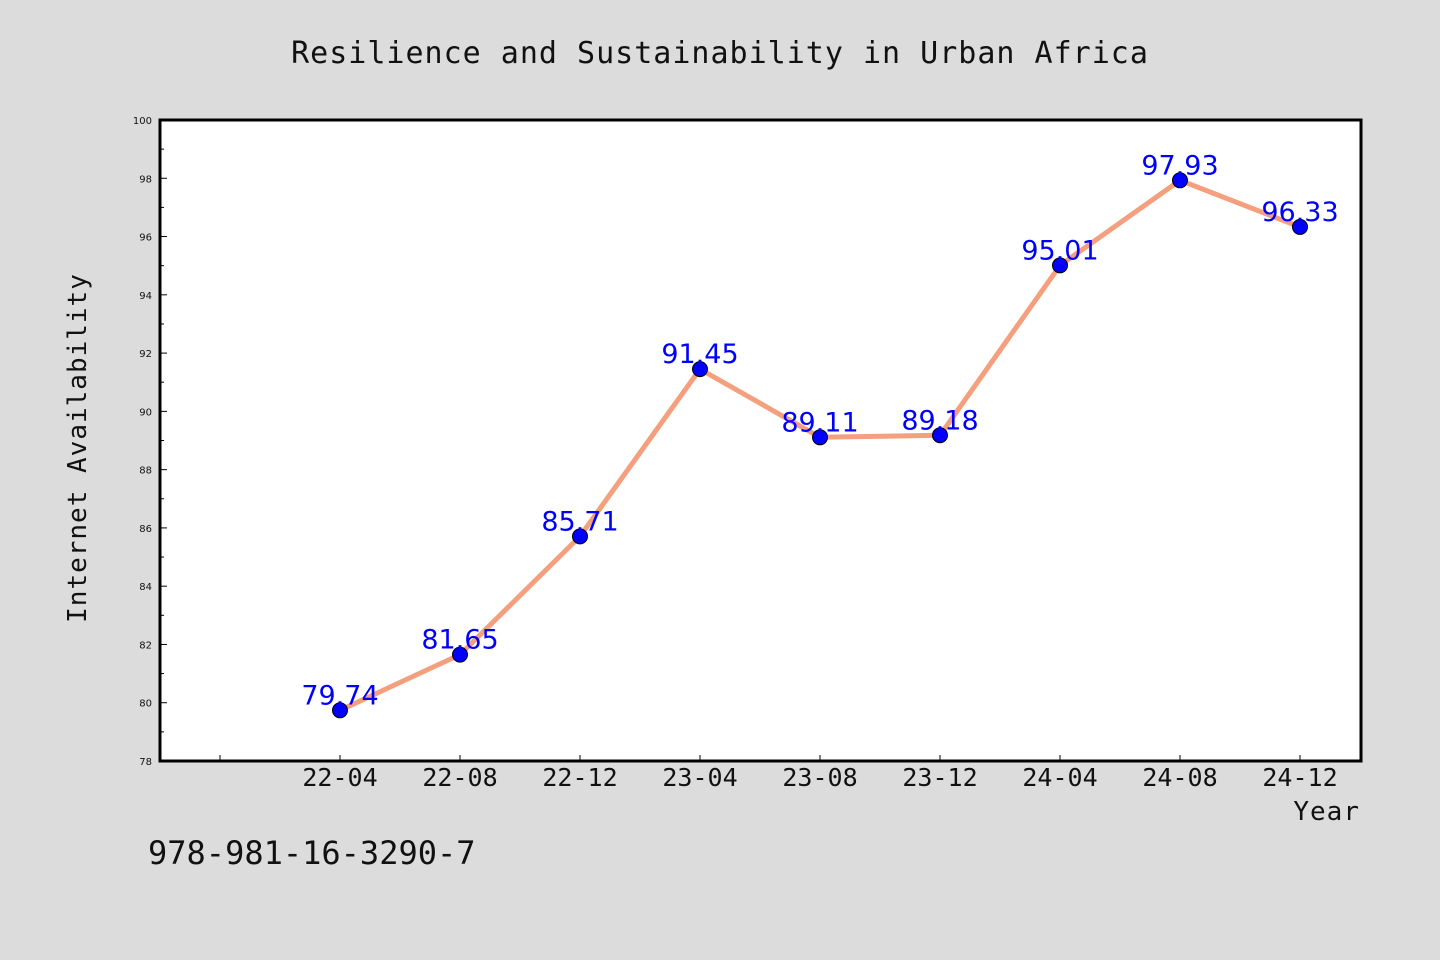  What do you see at coordinates (145, 354) in the screenshot?
I see `y-tick-label: 92` at bounding box center [145, 354].